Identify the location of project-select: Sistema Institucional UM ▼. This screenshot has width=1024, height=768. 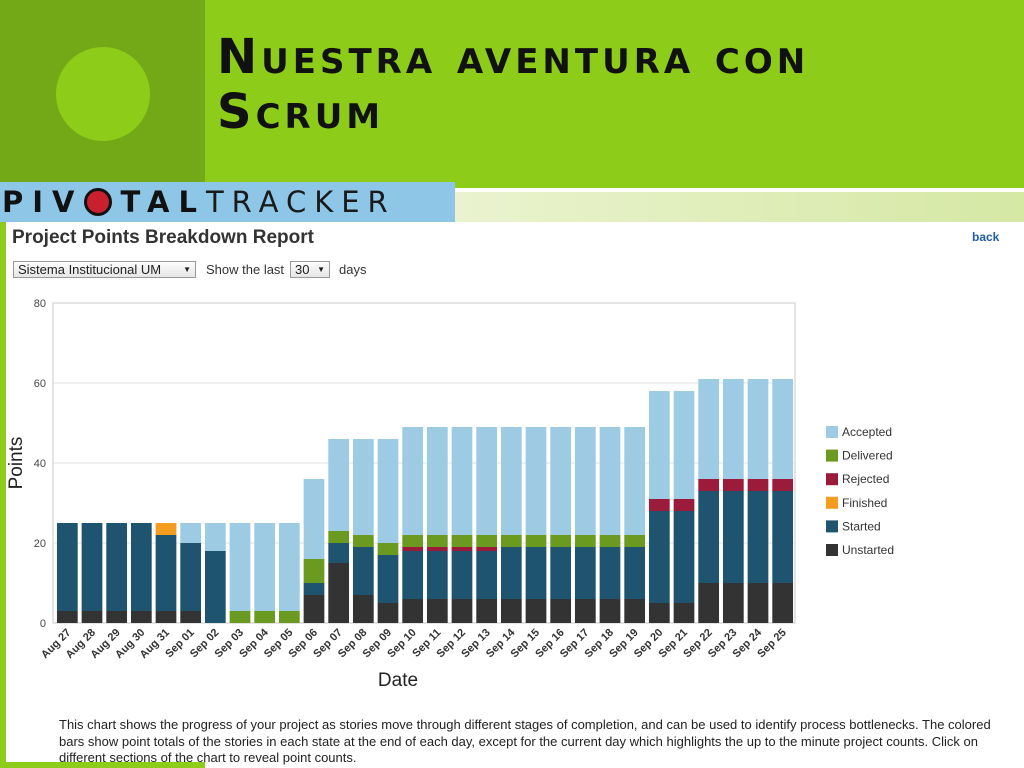
(104, 269).